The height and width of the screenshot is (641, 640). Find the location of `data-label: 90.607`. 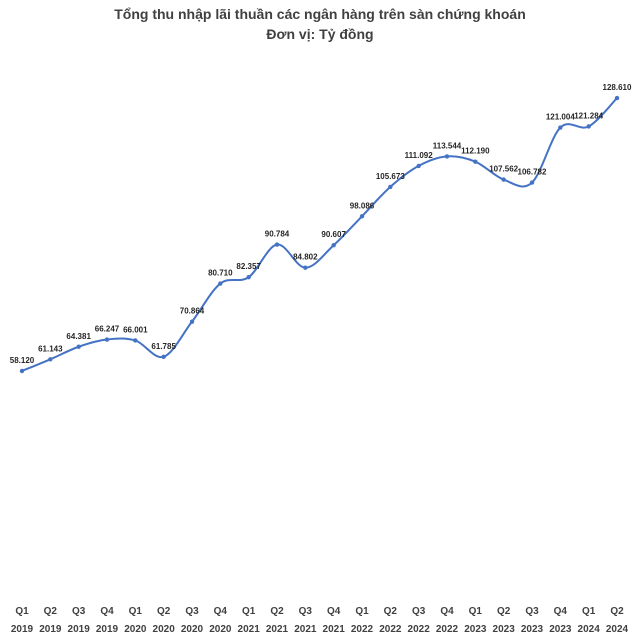

data-label: 90.607 is located at coordinates (333, 234).